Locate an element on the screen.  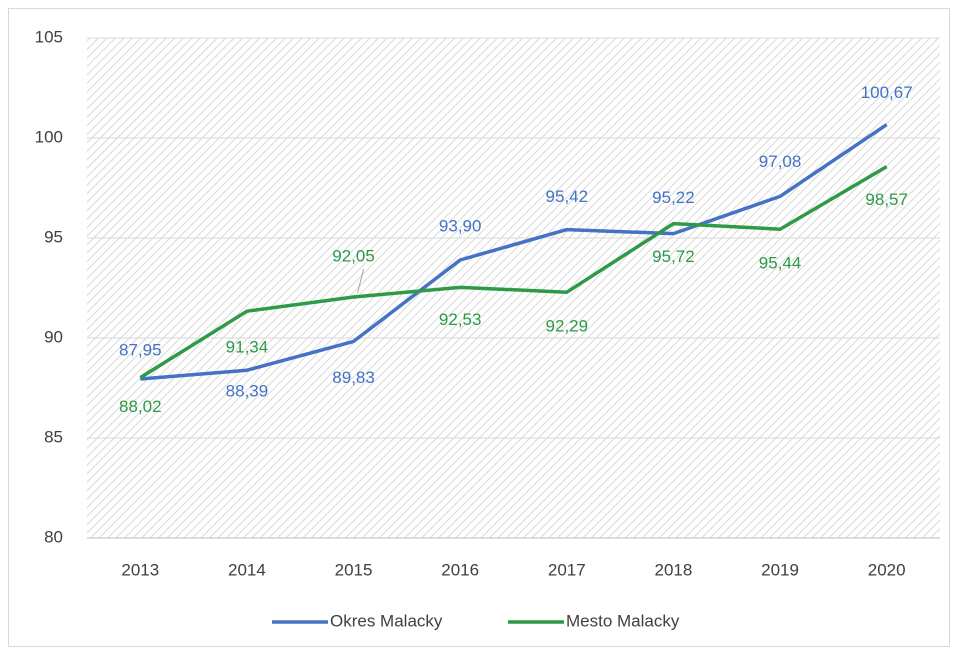
data-label: 97,08 is located at coordinates (780, 161).